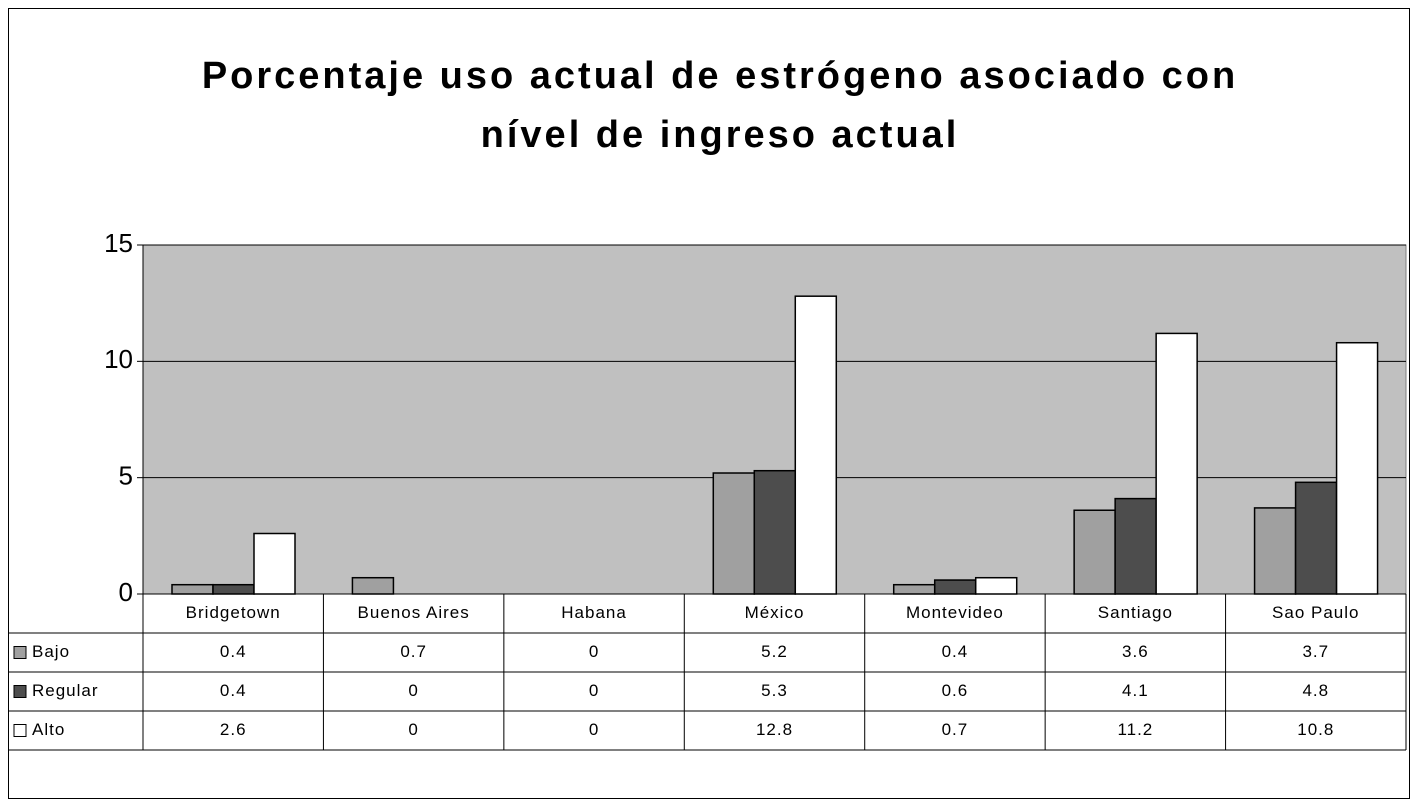  Describe the element at coordinates (118, 243) in the screenshot. I see `y-tick-label: 15` at that location.